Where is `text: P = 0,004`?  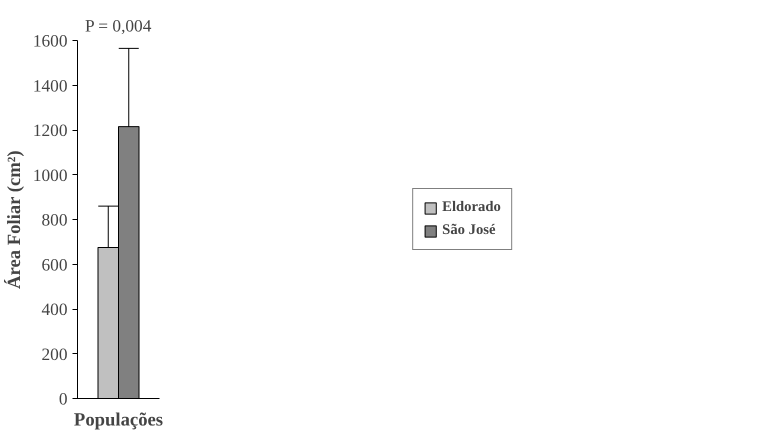
text: P = 0,004 is located at coordinates (118, 26).